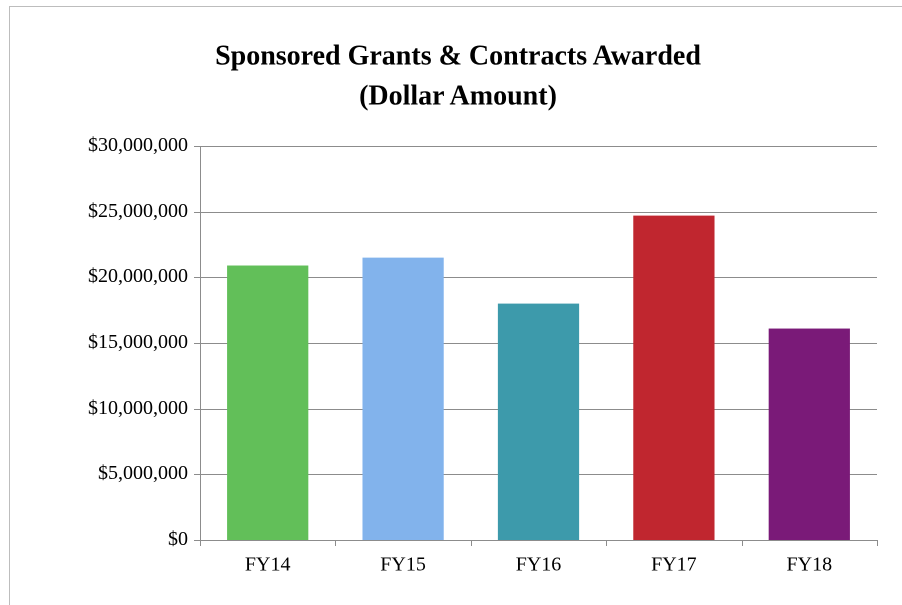 The width and height of the screenshot is (902, 605). Describe the element at coordinates (458, 95) in the screenshot. I see `chart-subtitle: (Dollar Amount)` at that location.